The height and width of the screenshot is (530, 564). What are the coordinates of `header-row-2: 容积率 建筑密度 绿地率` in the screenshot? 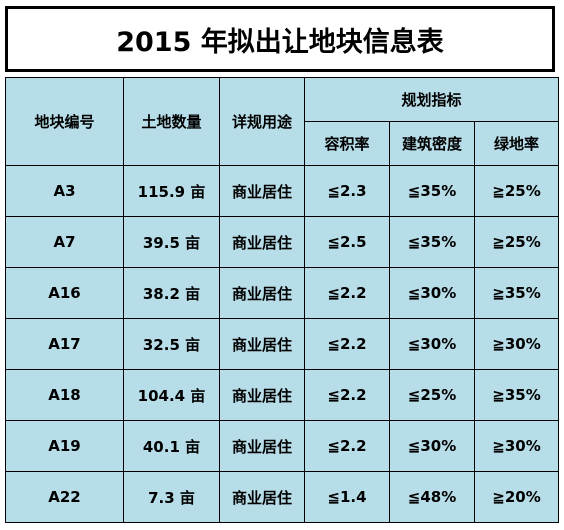 It's located at (283, 143).